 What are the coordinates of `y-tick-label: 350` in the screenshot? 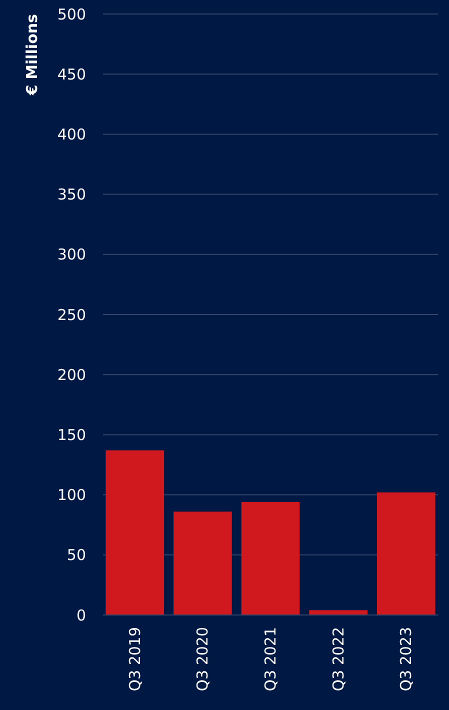 It's located at (71, 195).